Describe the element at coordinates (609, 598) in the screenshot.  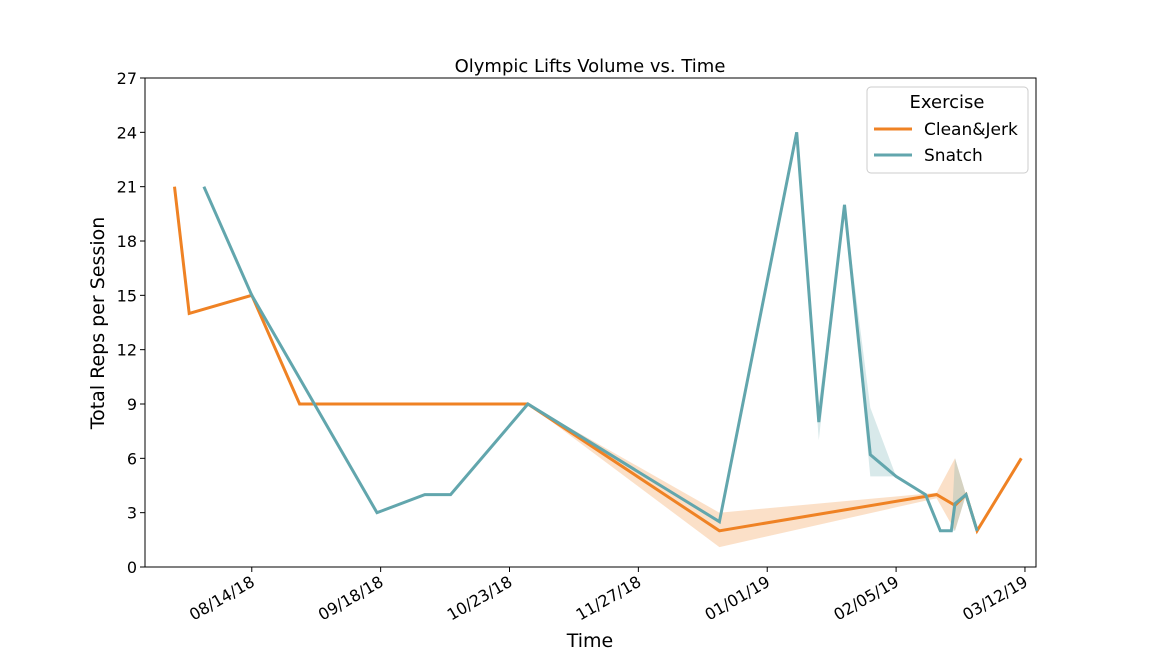
I see `x-tick-label: 11/27/18` at that location.